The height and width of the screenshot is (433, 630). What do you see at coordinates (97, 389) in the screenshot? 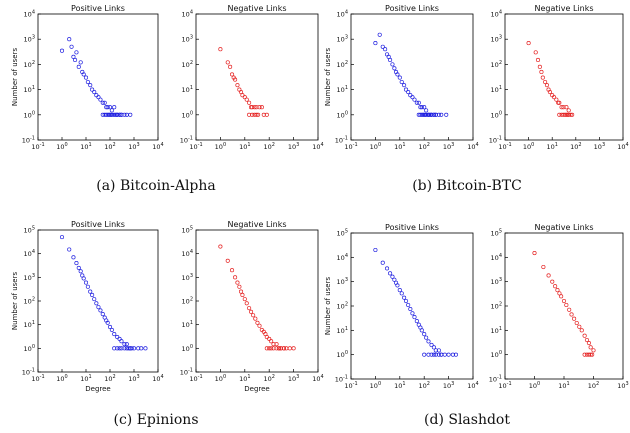
I see `x-axis-label: Degree` at bounding box center [97, 389].